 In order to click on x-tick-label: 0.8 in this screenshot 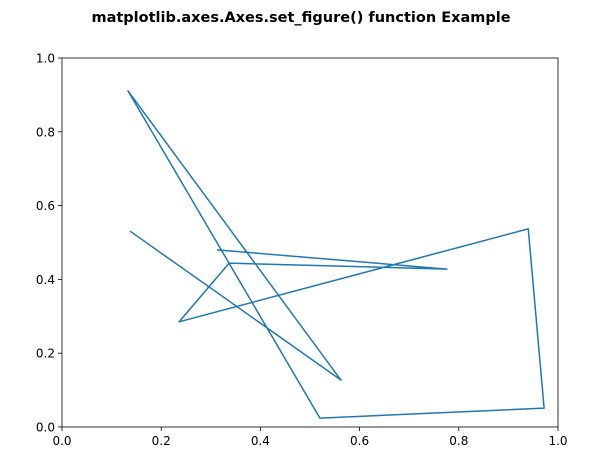, I will do `click(458, 441)`.